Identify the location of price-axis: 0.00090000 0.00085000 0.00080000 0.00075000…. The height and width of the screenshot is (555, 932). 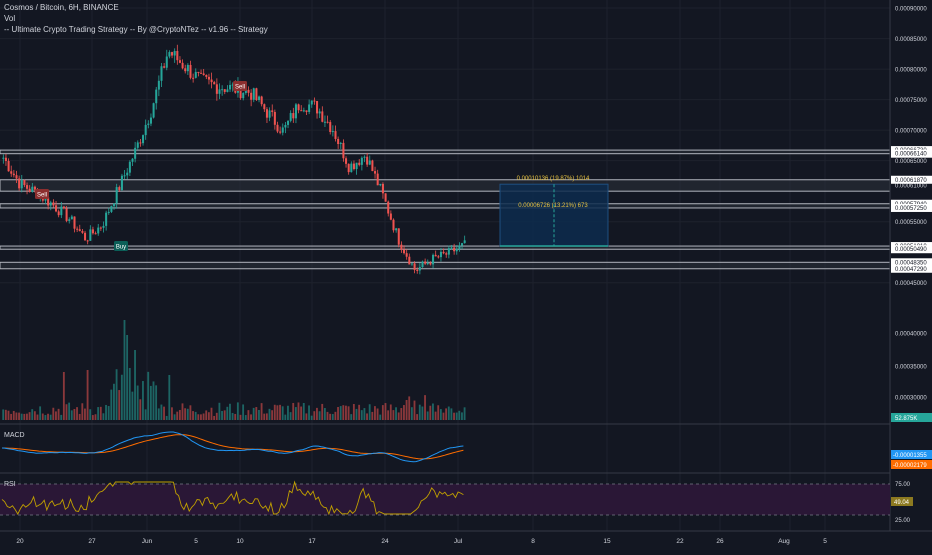
(911, 265).